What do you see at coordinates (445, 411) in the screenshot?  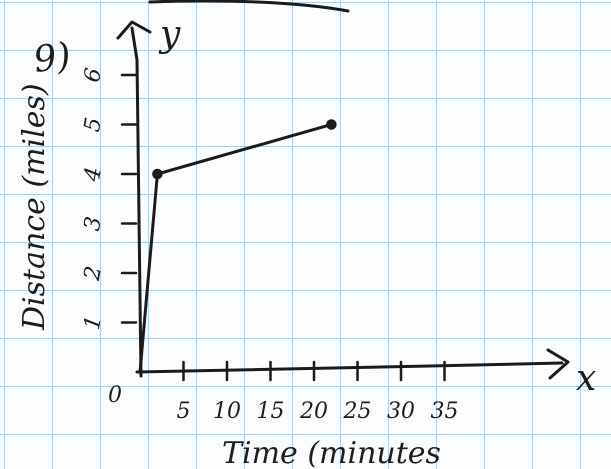 I see `x-tick-label: 35` at bounding box center [445, 411].